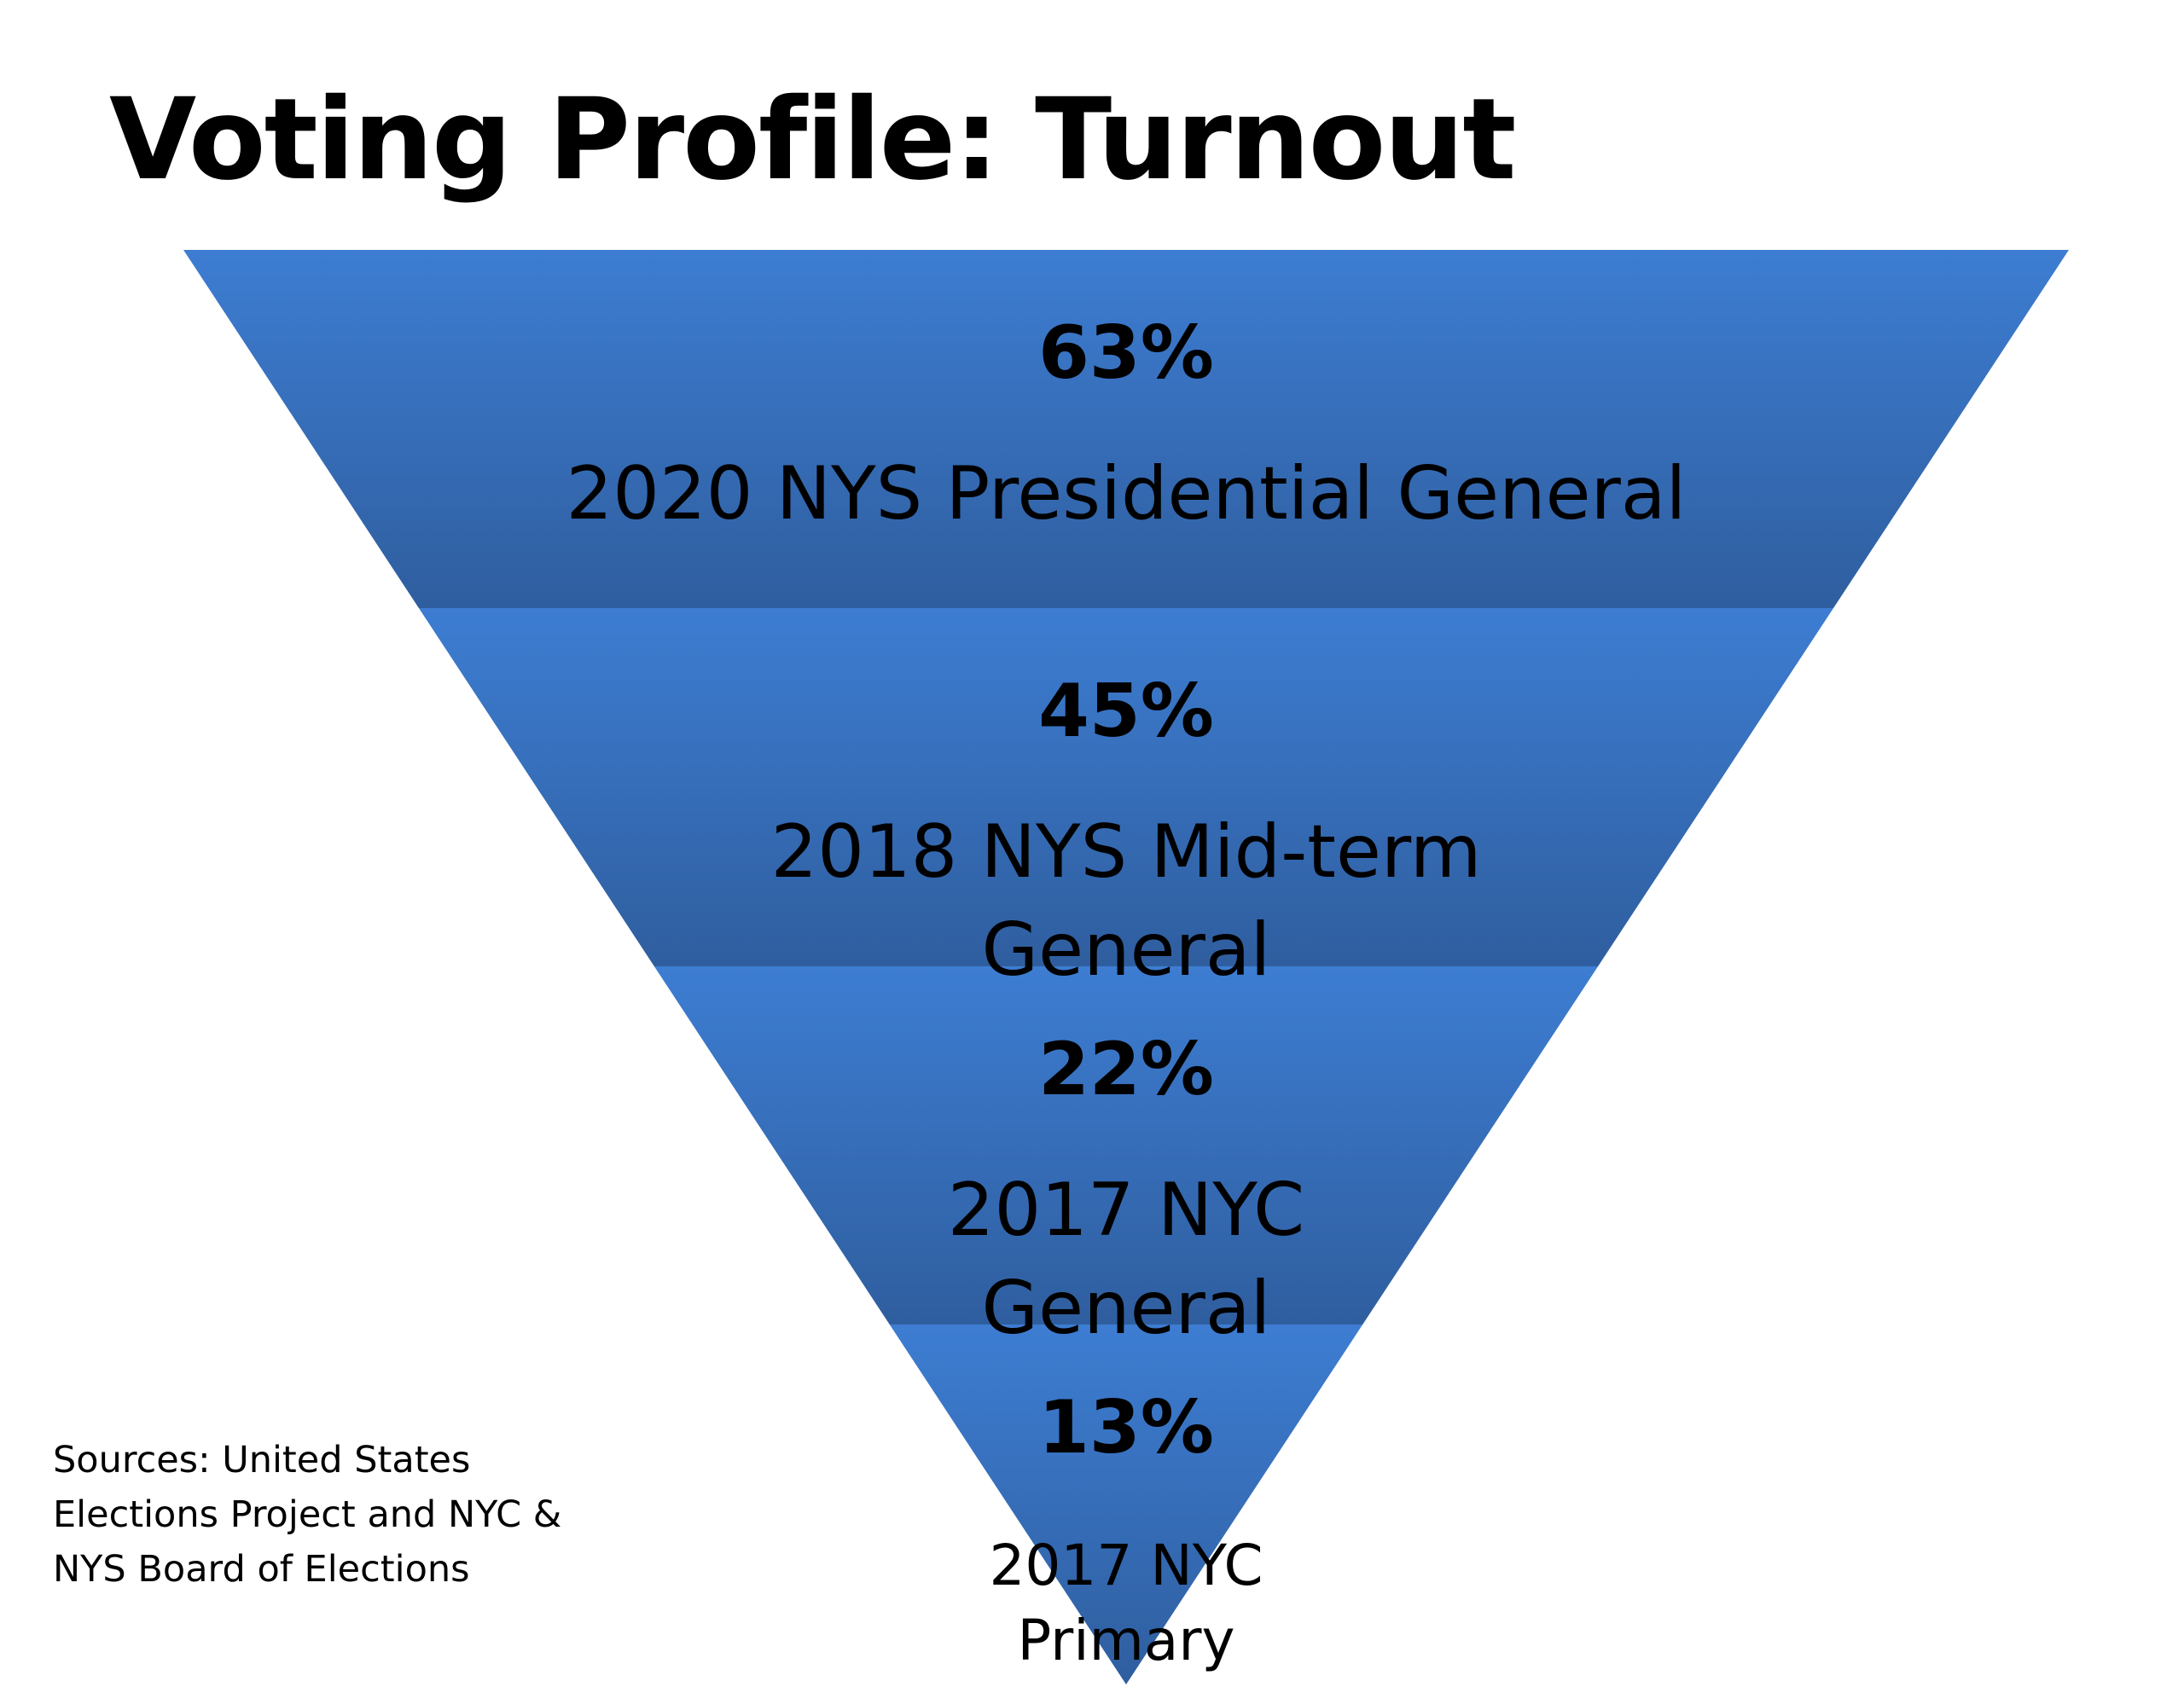 This screenshot has width=2184, height=1687. What do you see at coordinates (261, 1569) in the screenshot?
I see `sources-line: NYS Board of Elections` at bounding box center [261, 1569].